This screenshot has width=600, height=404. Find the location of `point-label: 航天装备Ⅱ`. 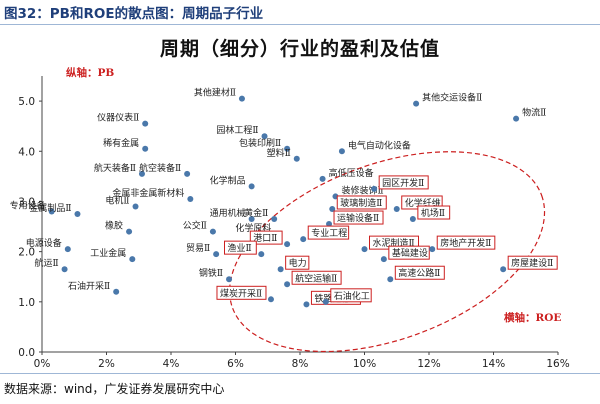

point-label: 航天装备Ⅱ is located at coordinates (115, 168).